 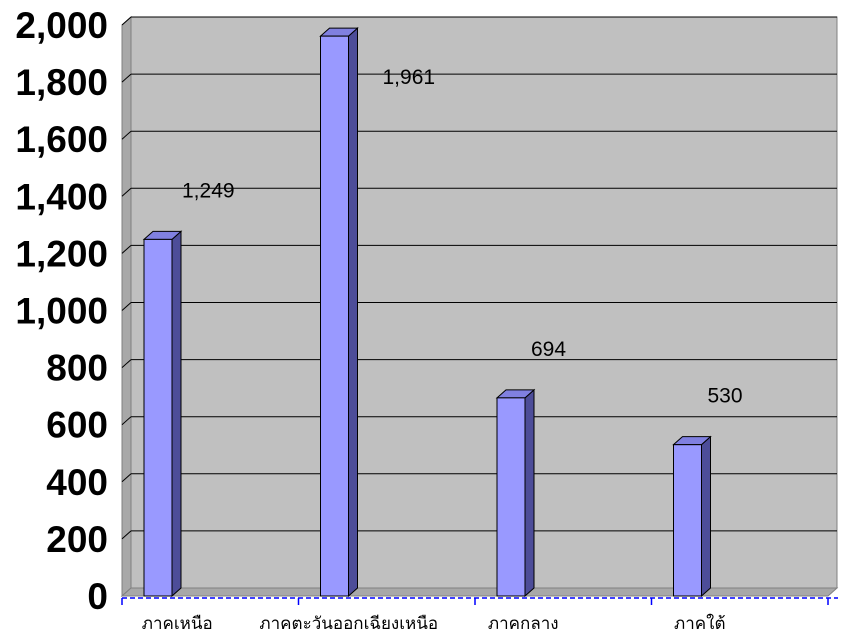 What do you see at coordinates (548, 349) in the screenshot?
I see `data-label: 694` at bounding box center [548, 349].